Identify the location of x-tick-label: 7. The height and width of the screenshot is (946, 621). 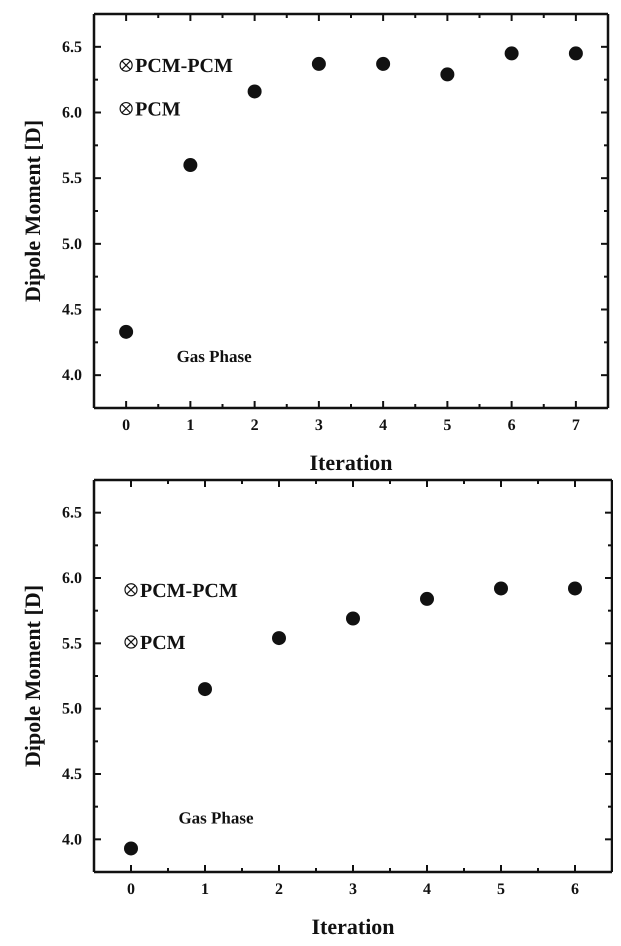
(576, 425).